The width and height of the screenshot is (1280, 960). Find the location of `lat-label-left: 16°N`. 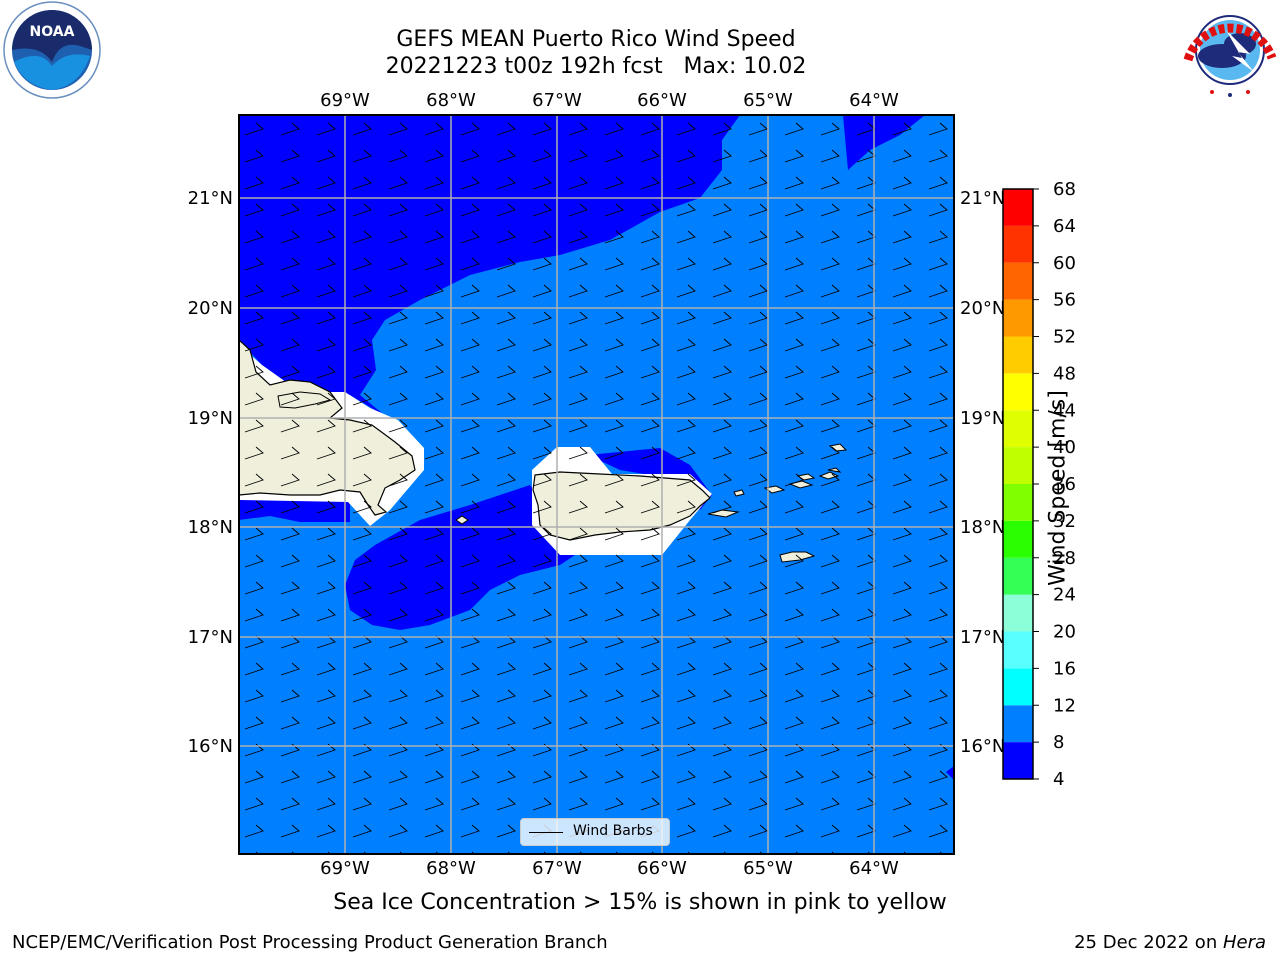

lat-label-left: 16°N is located at coordinates (210, 746).